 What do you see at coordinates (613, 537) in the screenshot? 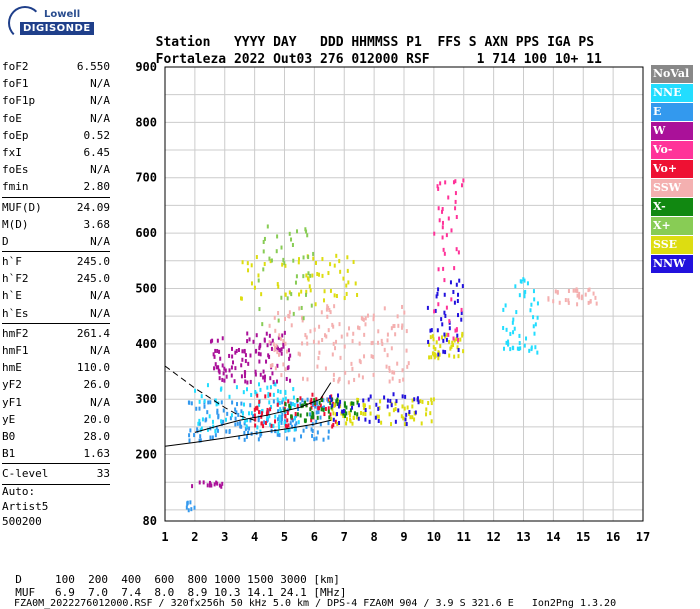
I see `x-tick-label: 16` at bounding box center [613, 537].